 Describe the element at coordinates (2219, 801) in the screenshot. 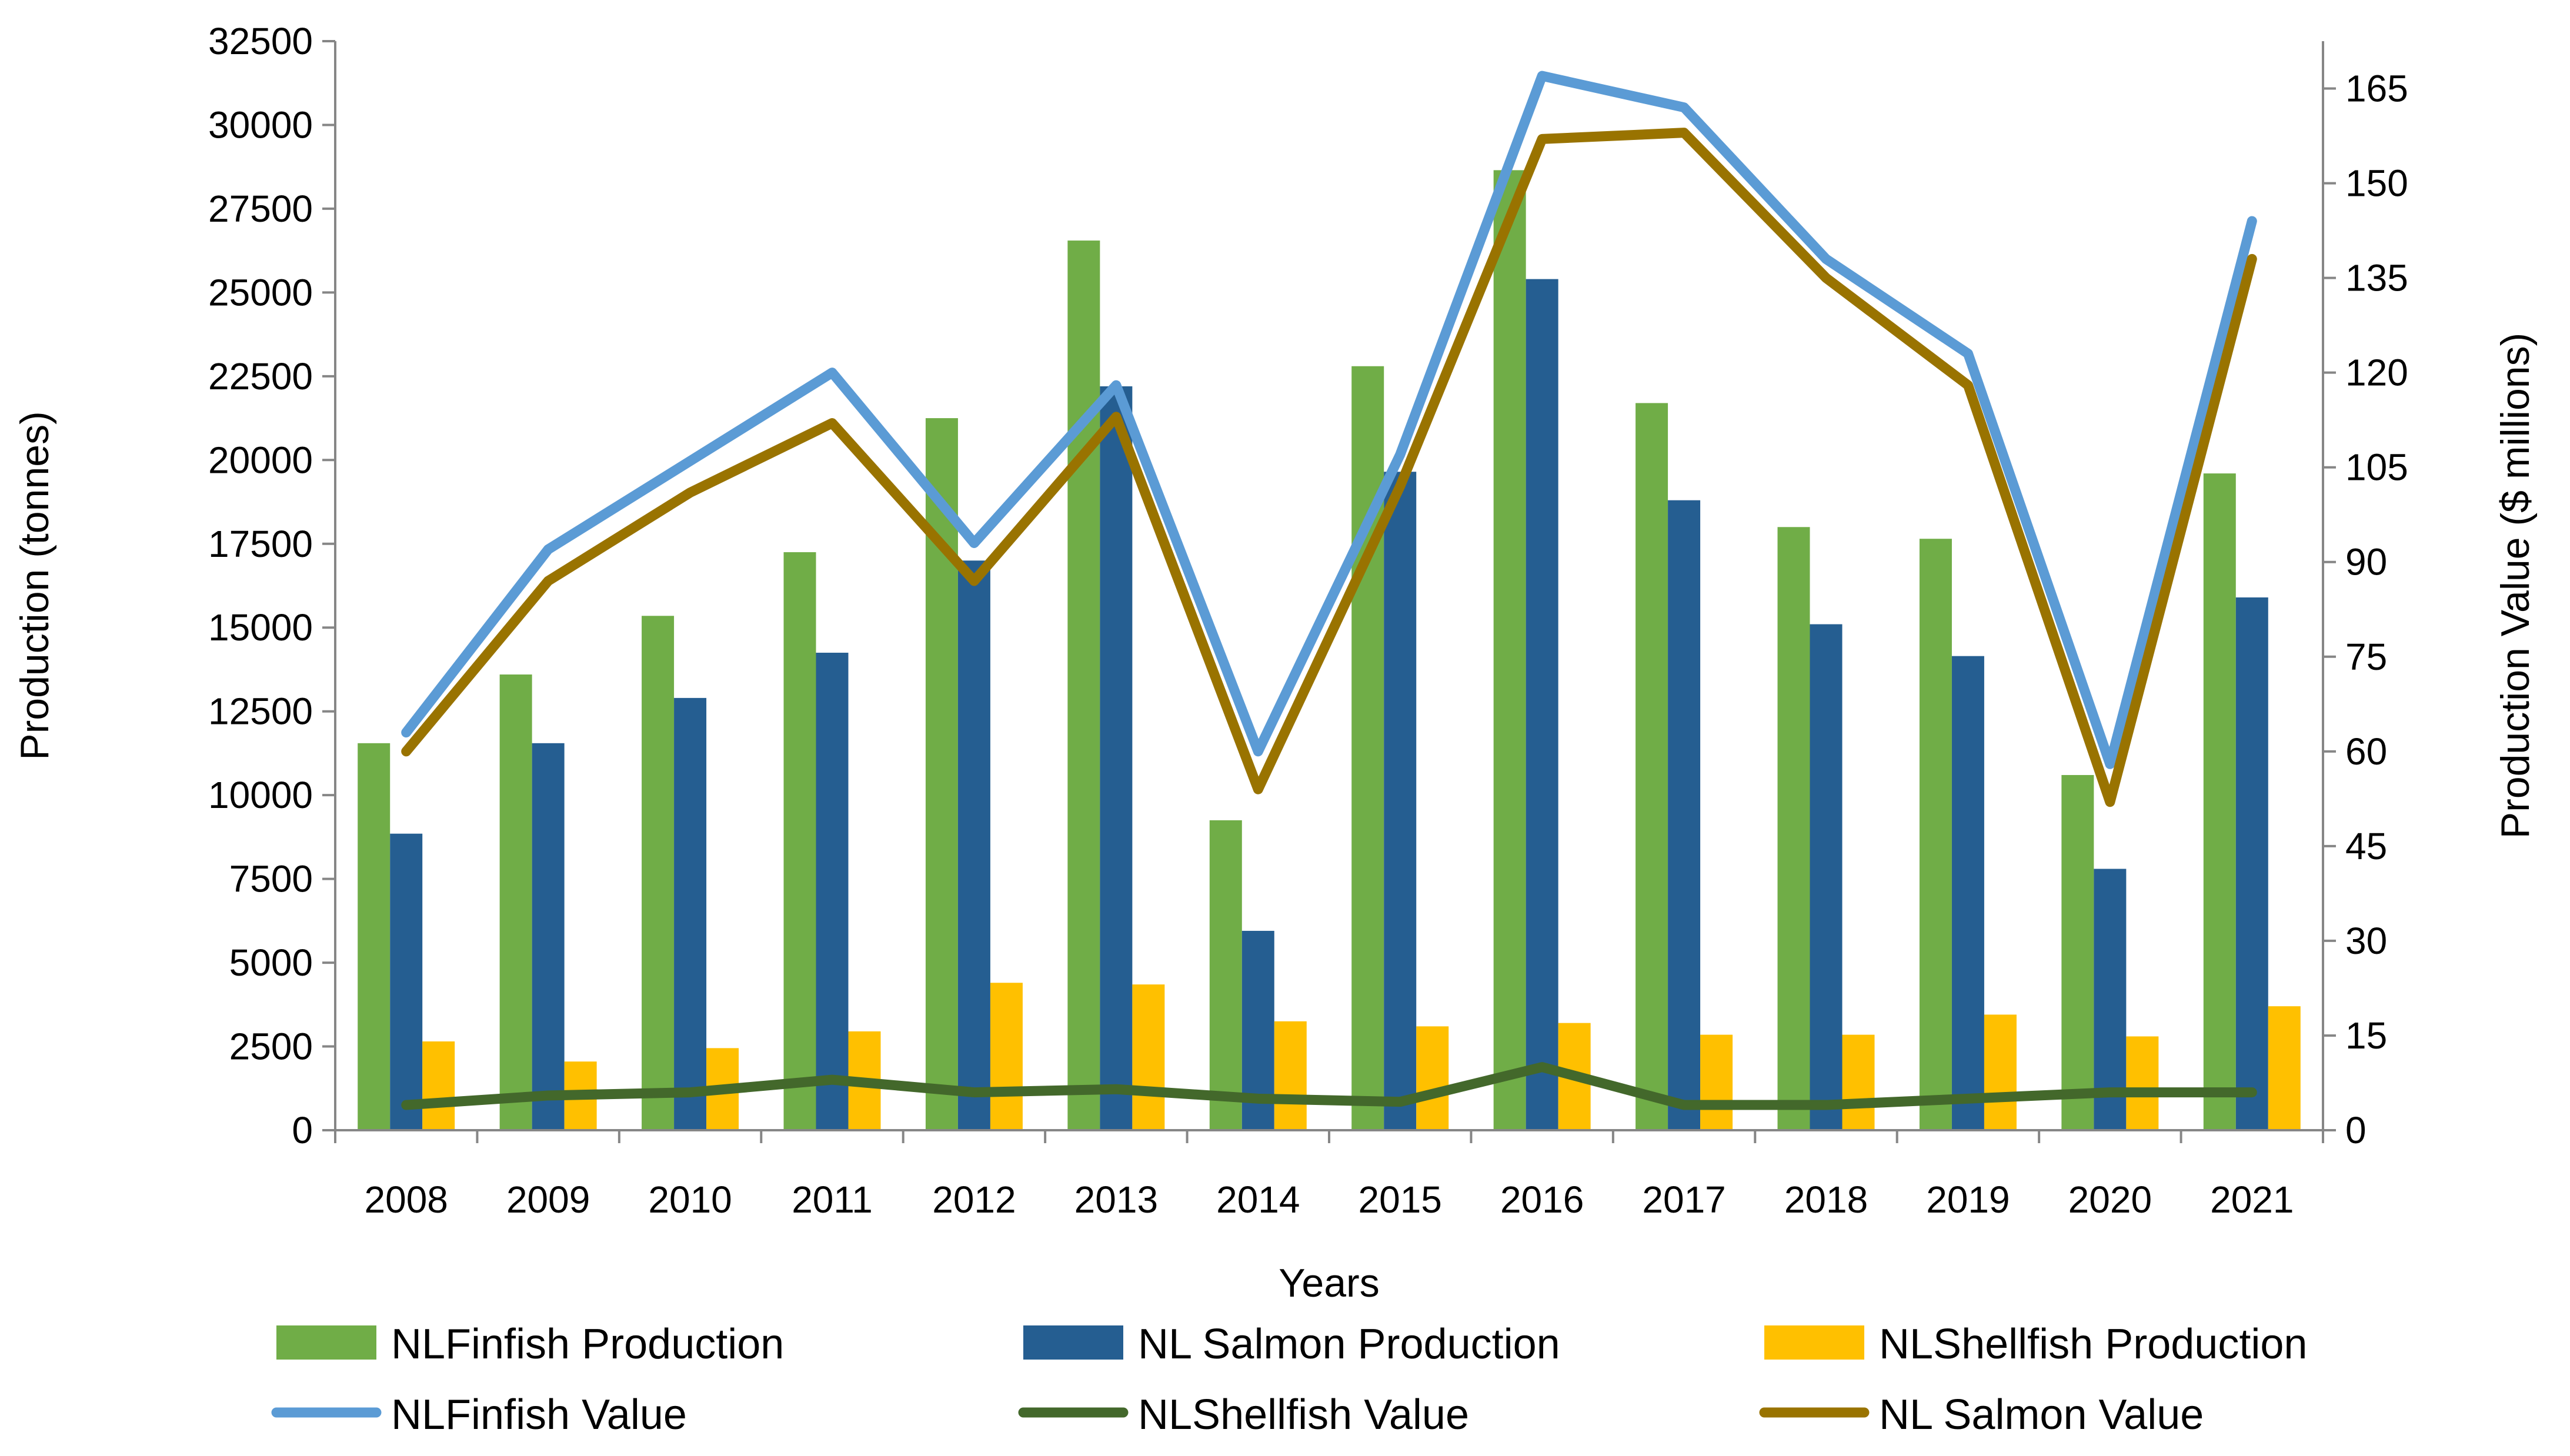

I see `bar-0-2021` at that location.